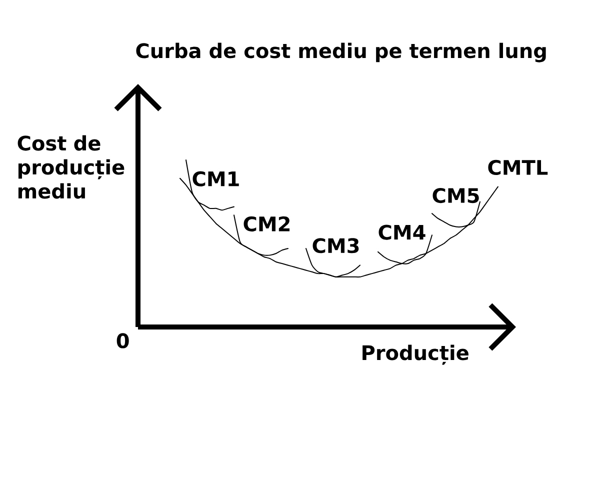  What do you see at coordinates (341, 52) in the screenshot?
I see `chart-title: Curba de cost mediu pe termen lung` at bounding box center [341, 52].